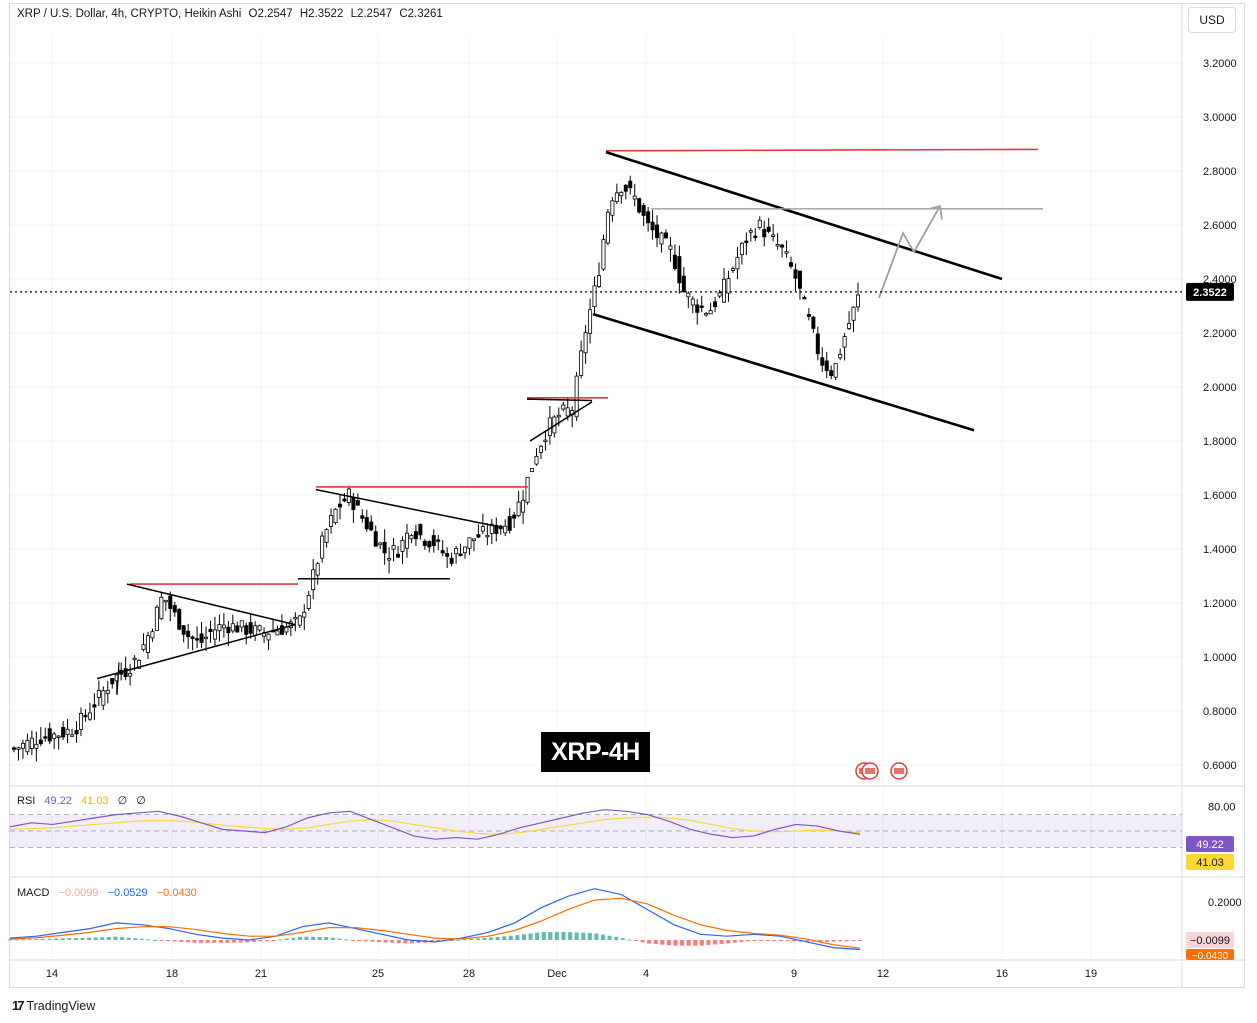  Describe the element at coordinates (1220, 496) in the screenshot. I see `price-tick-label: 1.6000` at that location.